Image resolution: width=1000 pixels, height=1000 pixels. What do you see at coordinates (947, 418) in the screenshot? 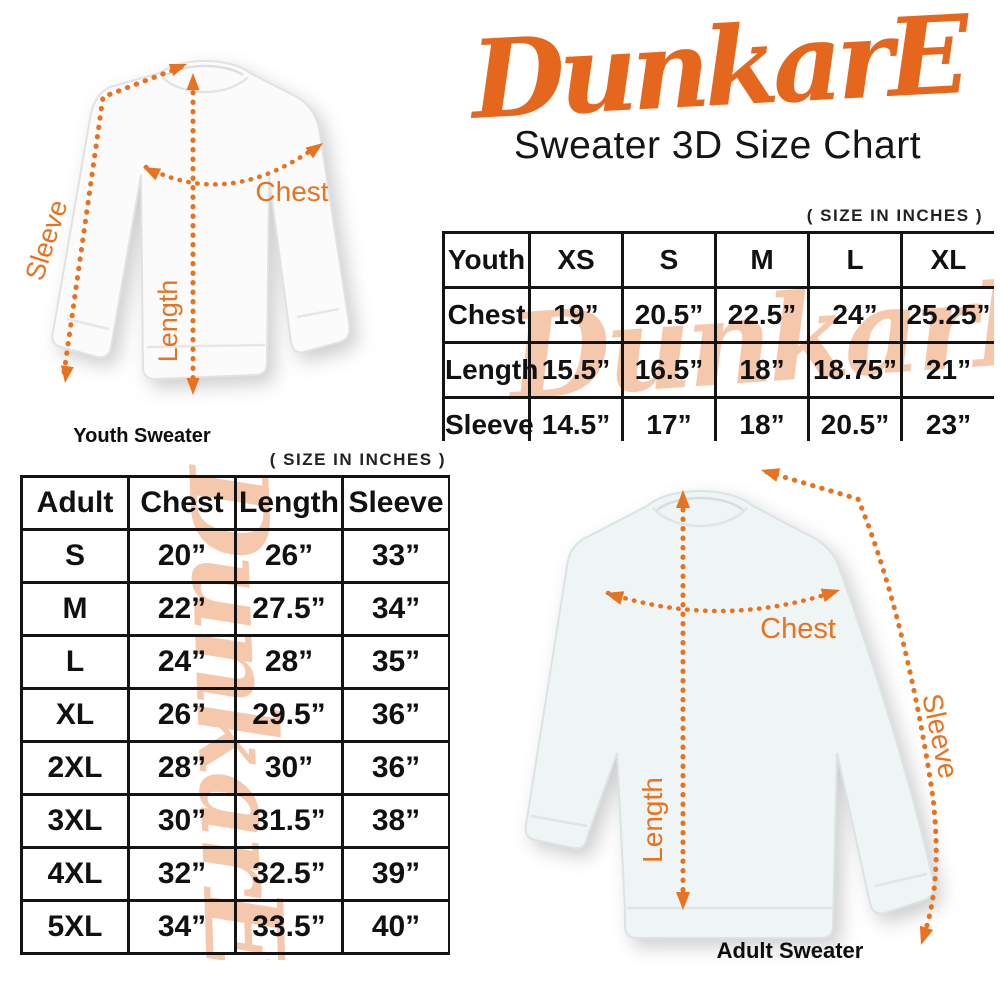
I see `youth-cell: 23”` at bounding box center [947, 418].